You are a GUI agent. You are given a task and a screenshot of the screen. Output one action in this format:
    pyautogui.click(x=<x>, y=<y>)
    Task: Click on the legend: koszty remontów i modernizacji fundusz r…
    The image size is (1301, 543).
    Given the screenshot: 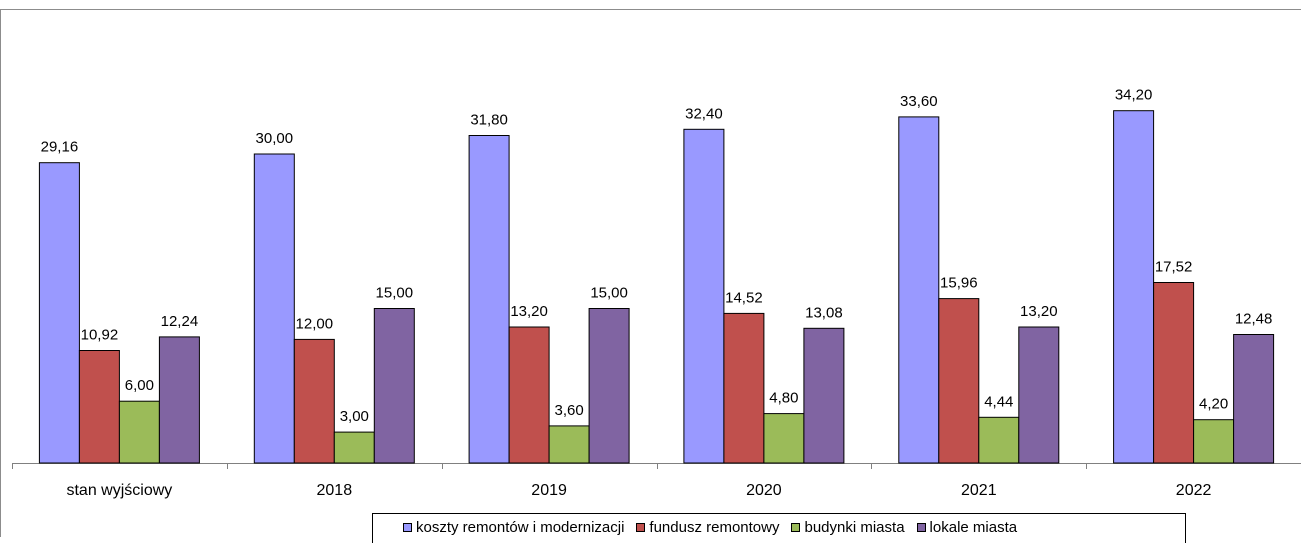 What is the action you would take?
    pyautogui.click(x=779, y=528)
    